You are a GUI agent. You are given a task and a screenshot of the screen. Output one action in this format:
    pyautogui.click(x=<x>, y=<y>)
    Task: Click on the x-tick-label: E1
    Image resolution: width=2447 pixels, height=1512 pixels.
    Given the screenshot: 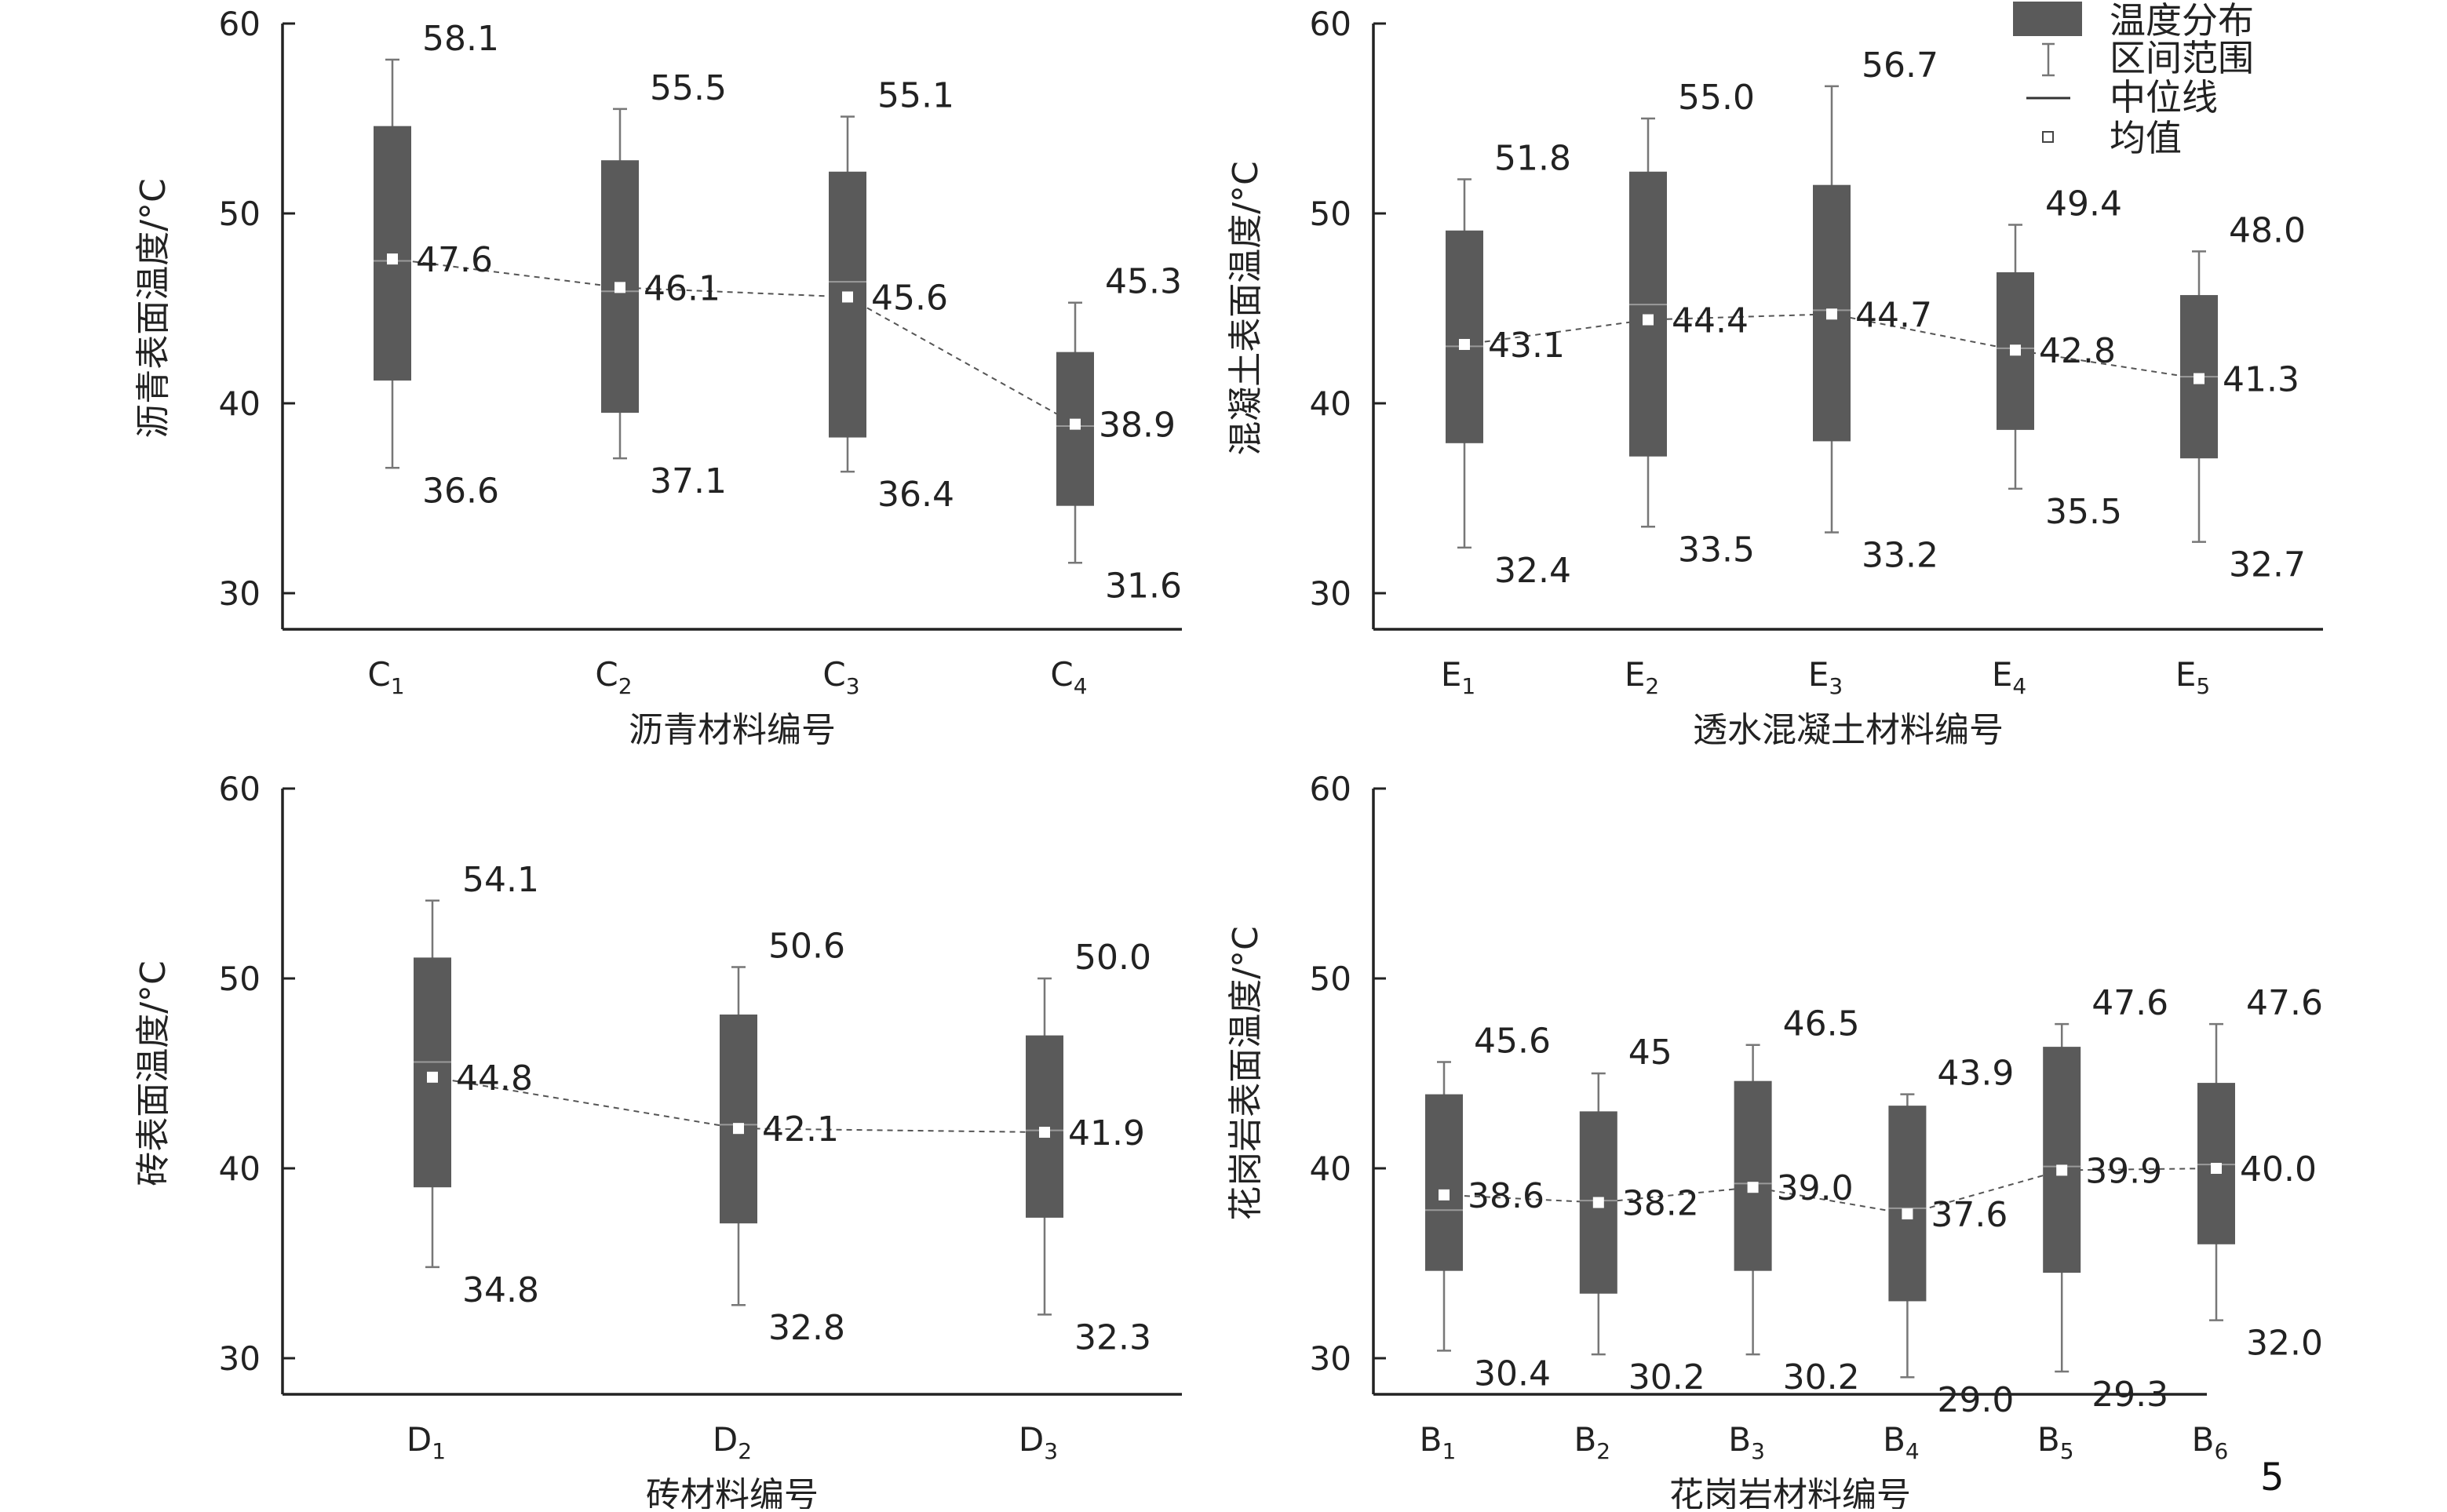 What is the action you would take?
    pyautogui.click(x=1458, y=677)
    